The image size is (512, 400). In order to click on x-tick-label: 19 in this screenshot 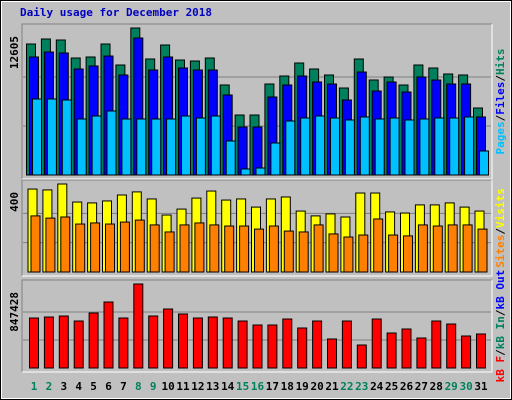, I will do `click(302, 386)`.